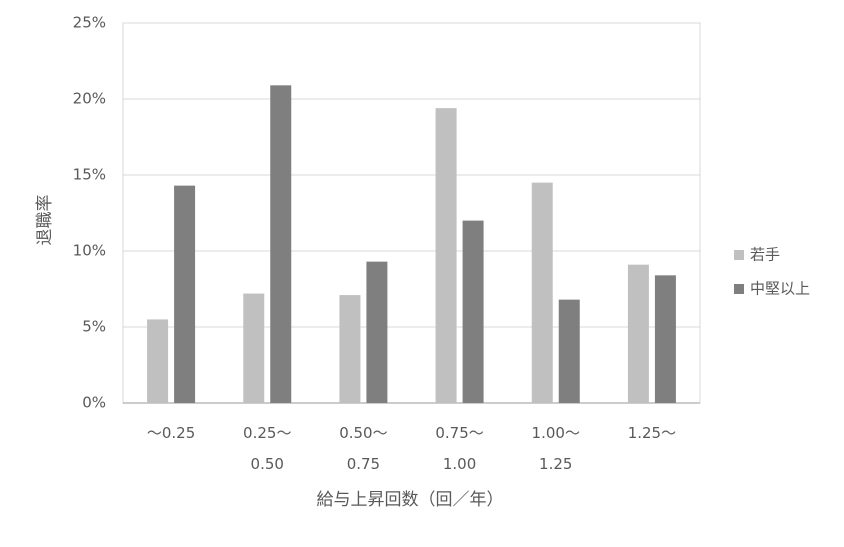 The width and height of the screenshot is (844, 547). What do you see at coordinates (94, 327) in the screenshot?
I see `y-tick-label: 5%` at bounding box center [94, 327].